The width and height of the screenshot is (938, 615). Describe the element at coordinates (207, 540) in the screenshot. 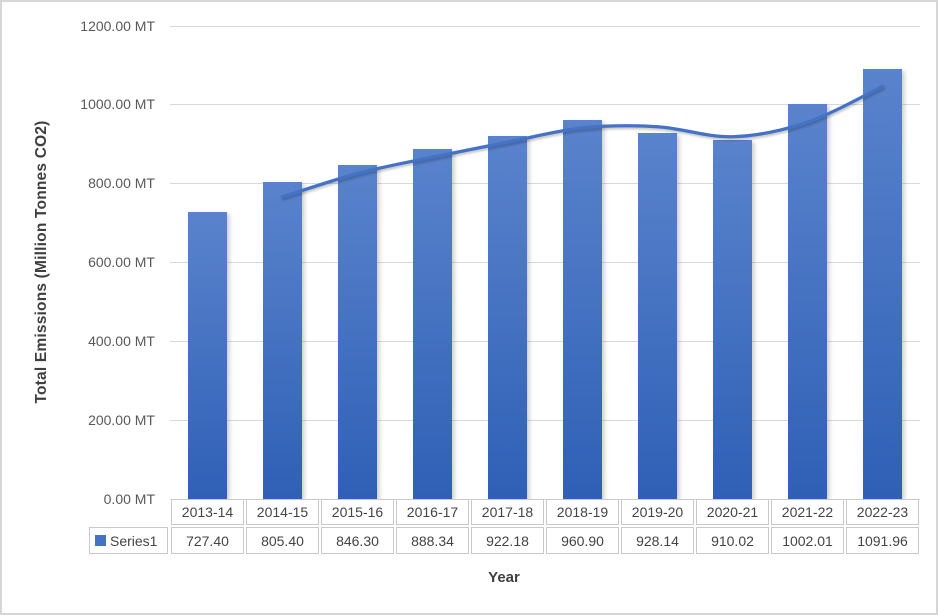

I see `table-value-cell: 727.40` at that location.